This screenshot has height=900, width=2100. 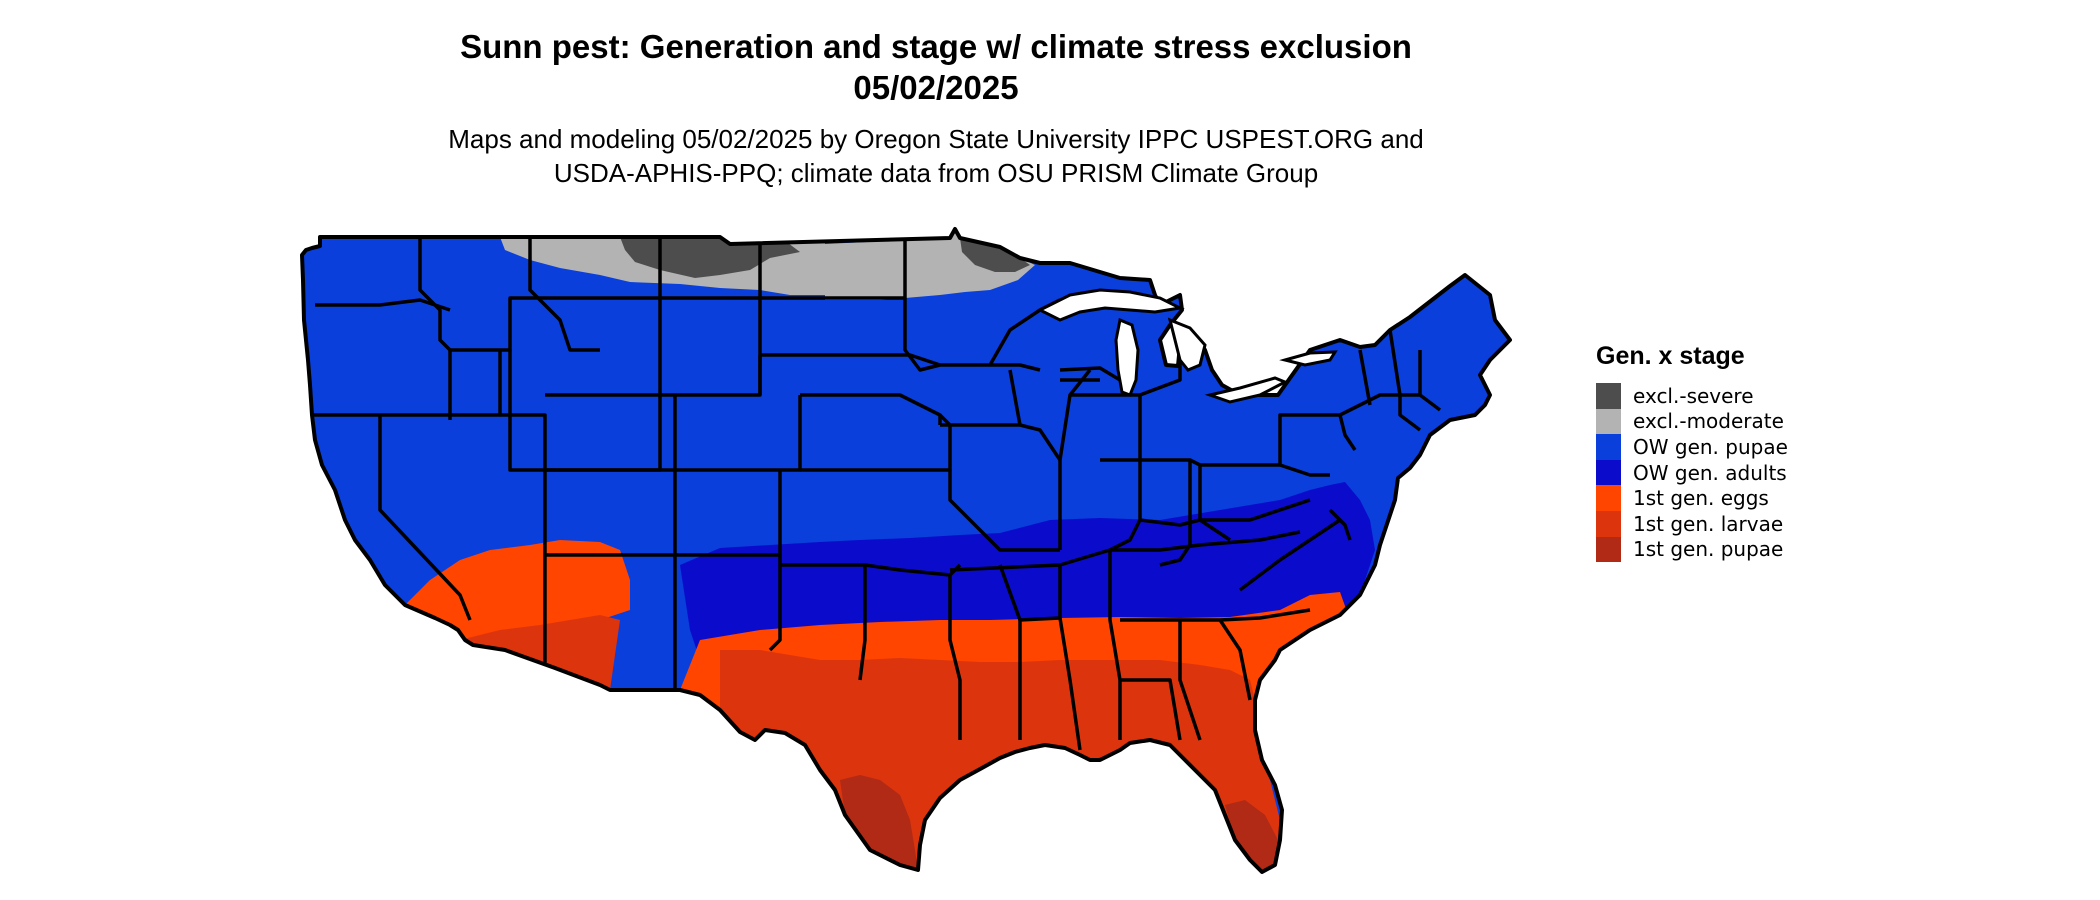 I want to click on legend-item: 1st gen. pupae, so click(x=1692, y=549).